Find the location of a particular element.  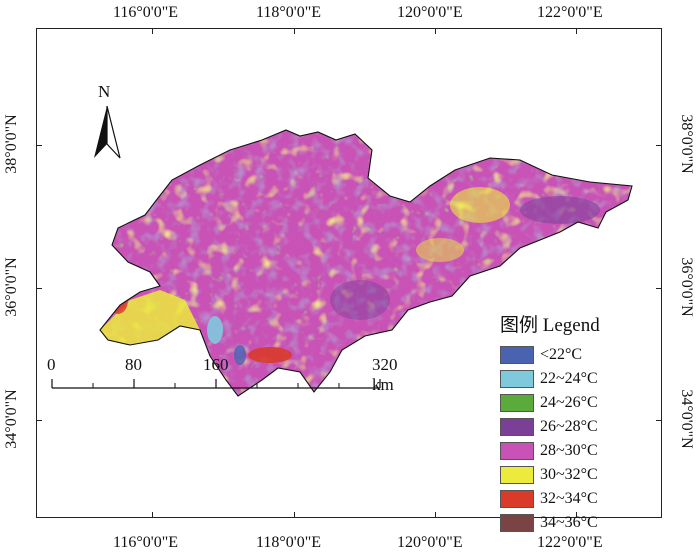

legend-label: <22°C is located at coordinates (561, 354).